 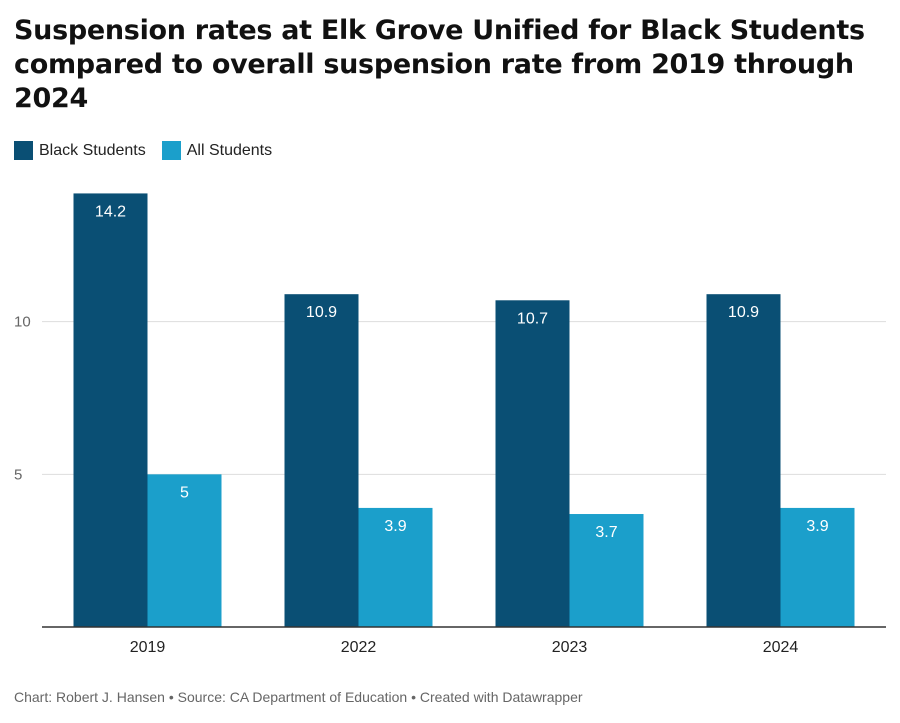 What do you see at coordinates (110, 211) in the screenshot?
I see `data-label: 14.2` at bounding box center [110, 211].